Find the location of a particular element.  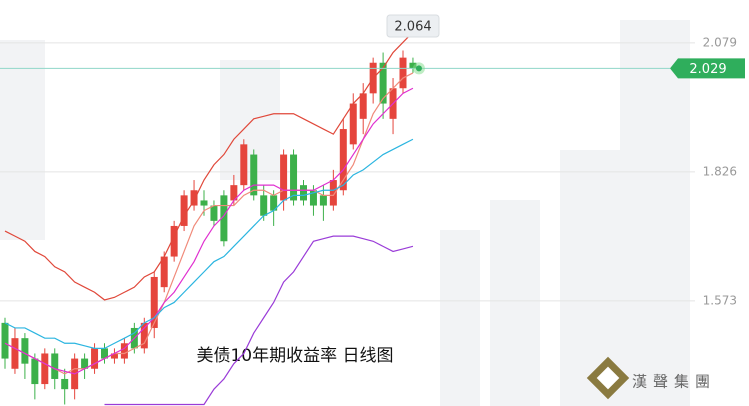

annotation-box is located at coordinates (413, 26).